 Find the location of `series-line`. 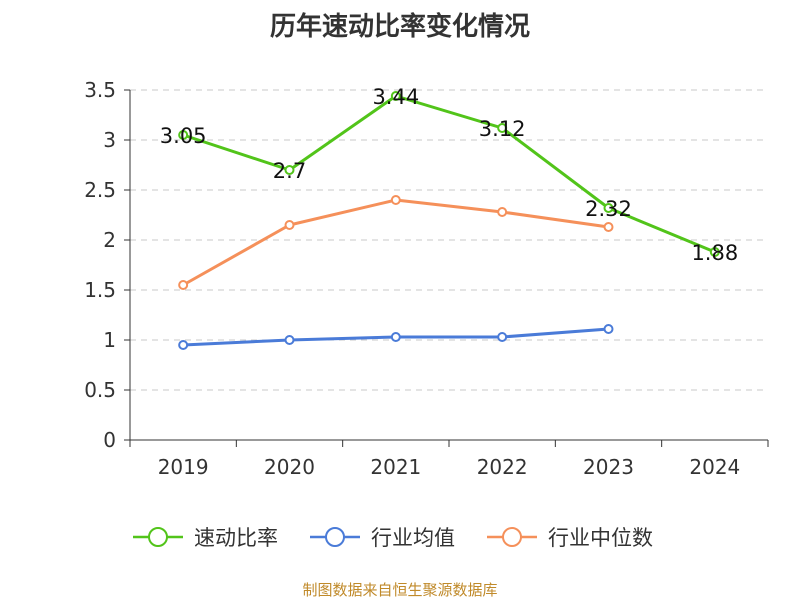

series-line is located at coordinates (395, 242).